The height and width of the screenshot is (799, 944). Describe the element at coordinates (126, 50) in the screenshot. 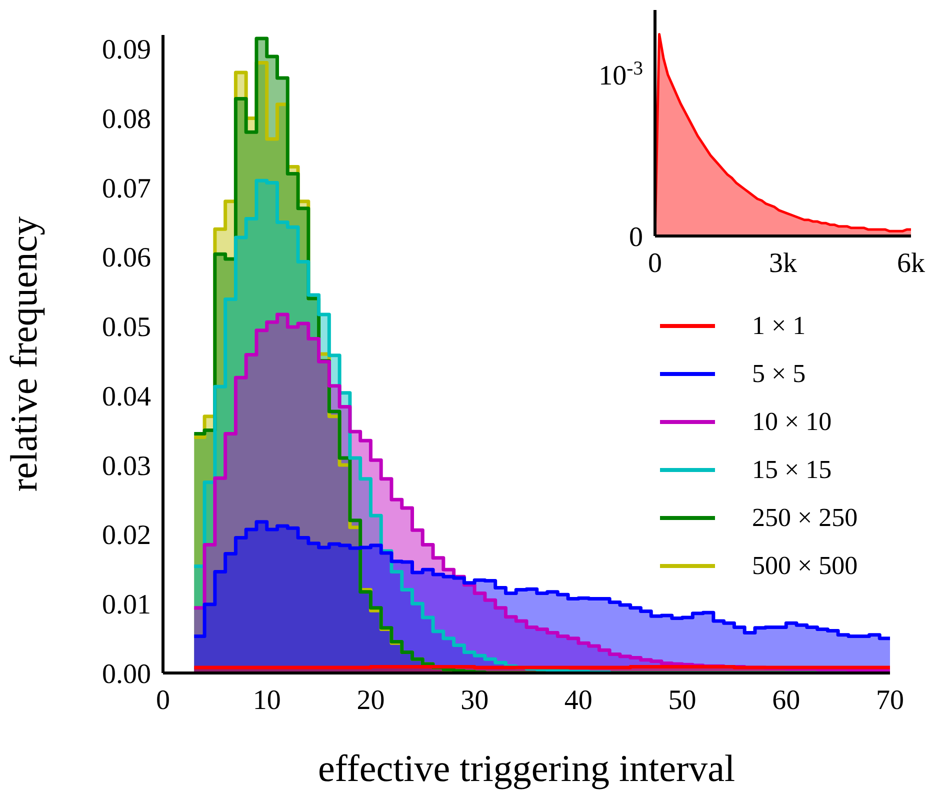

I see `y-tick-label: 0.09` at that location.